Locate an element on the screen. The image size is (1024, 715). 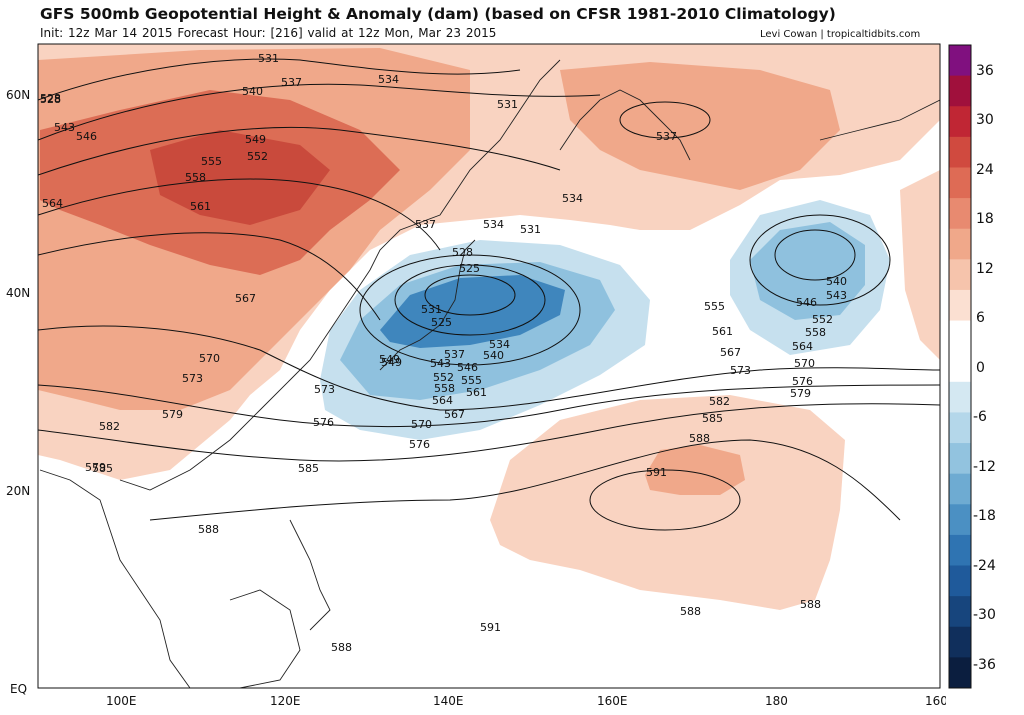
lon-label: 100E is located at coordinates (121, 701).